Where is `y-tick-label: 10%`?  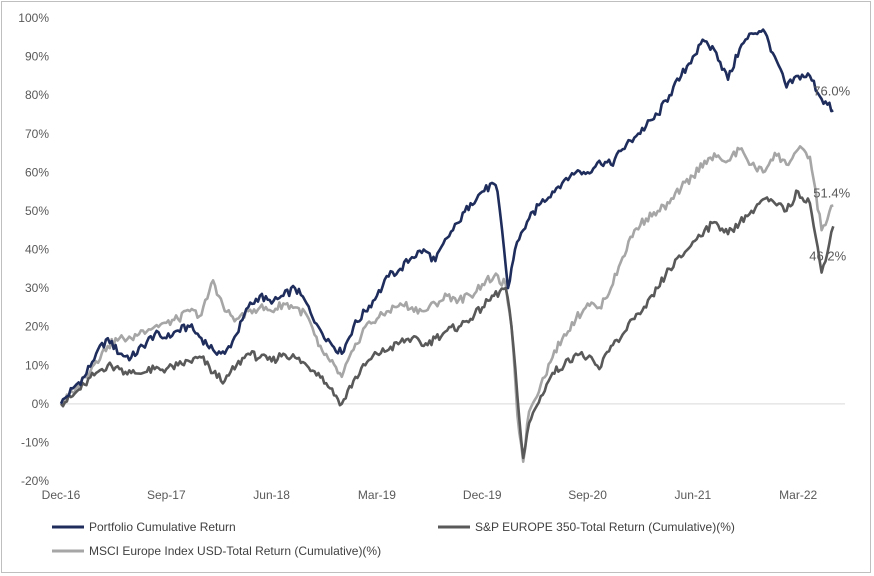 y-tick-label: 10% is located at coordinates (37, 365).